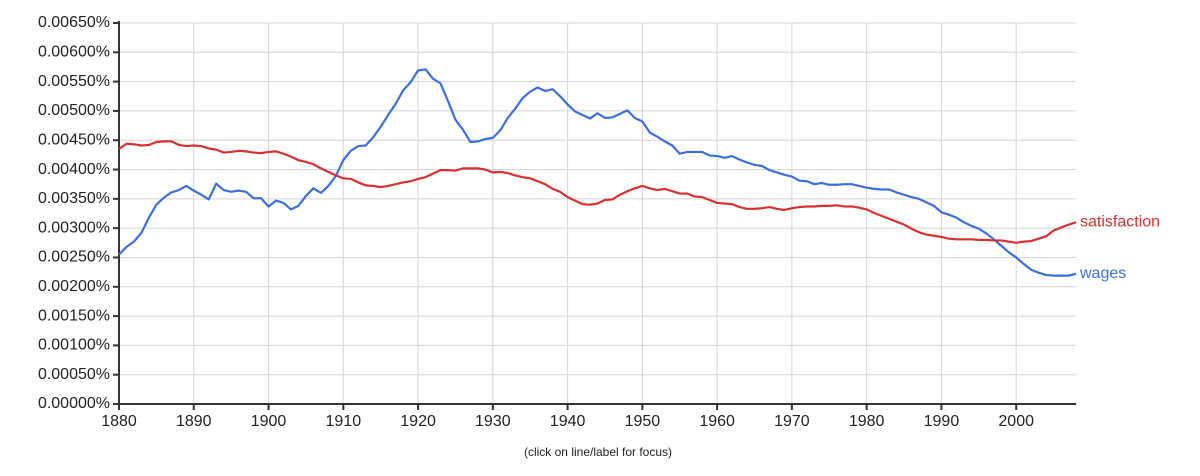 The height and width of the screenshot is (476, 1200). I want to click on y-tick-label: 0.00600%, so click(74, 52).